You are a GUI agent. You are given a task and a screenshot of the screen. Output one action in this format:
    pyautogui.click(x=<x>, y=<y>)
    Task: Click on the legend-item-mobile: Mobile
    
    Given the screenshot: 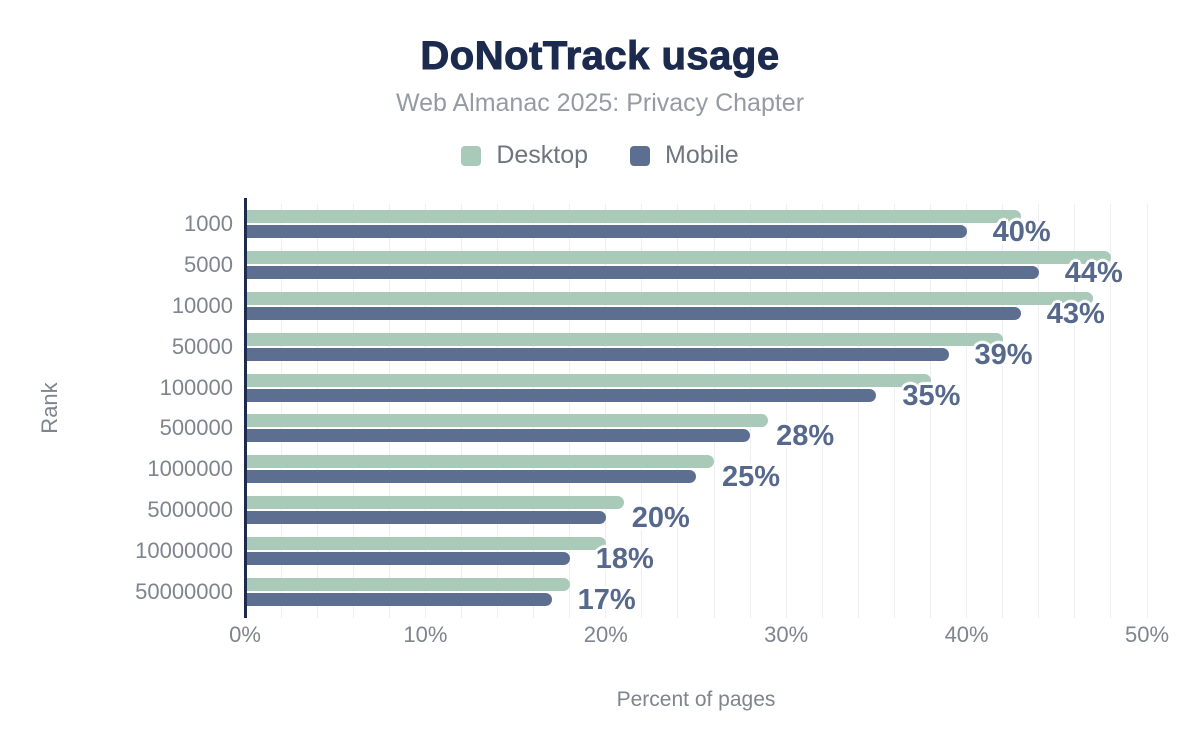 What is the action you would take?
    pyautogui.click(x=684, y=155)
    